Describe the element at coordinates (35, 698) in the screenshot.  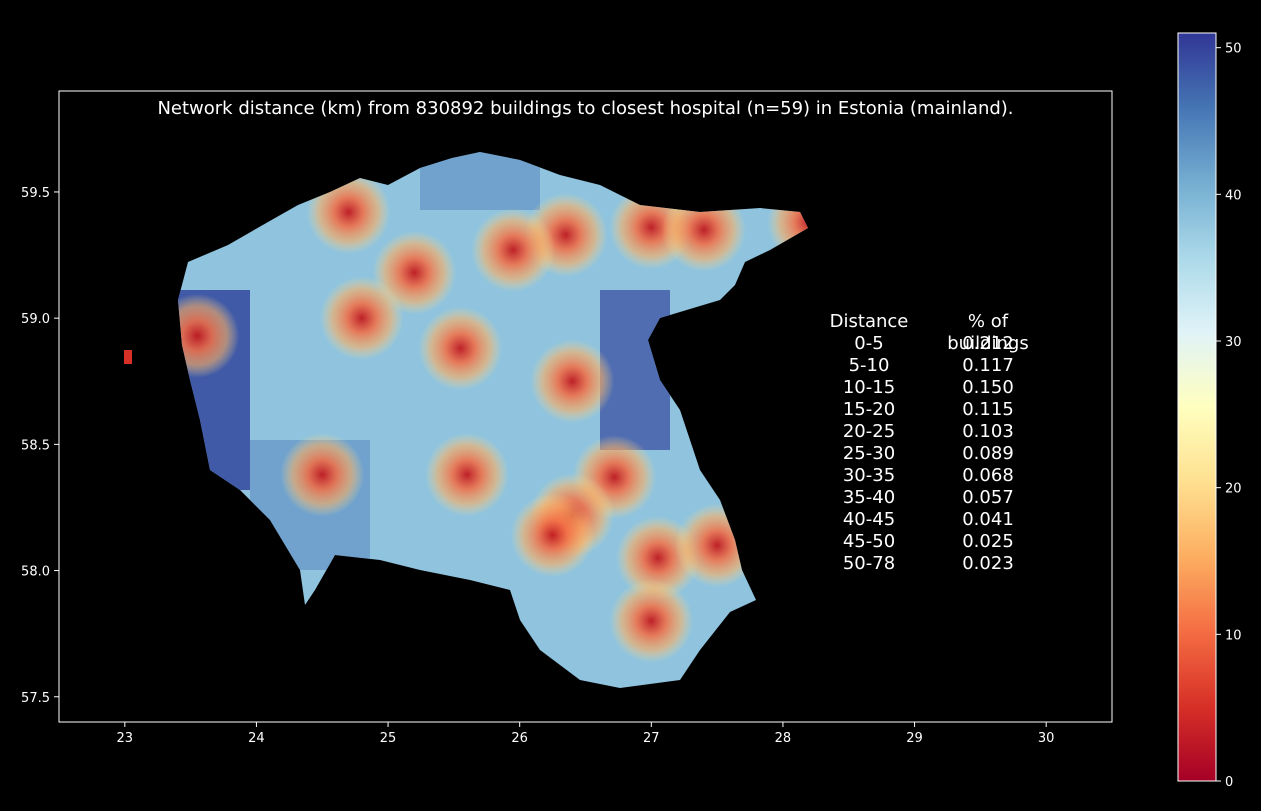
I see `y-tick-label: 57.5` at that location.